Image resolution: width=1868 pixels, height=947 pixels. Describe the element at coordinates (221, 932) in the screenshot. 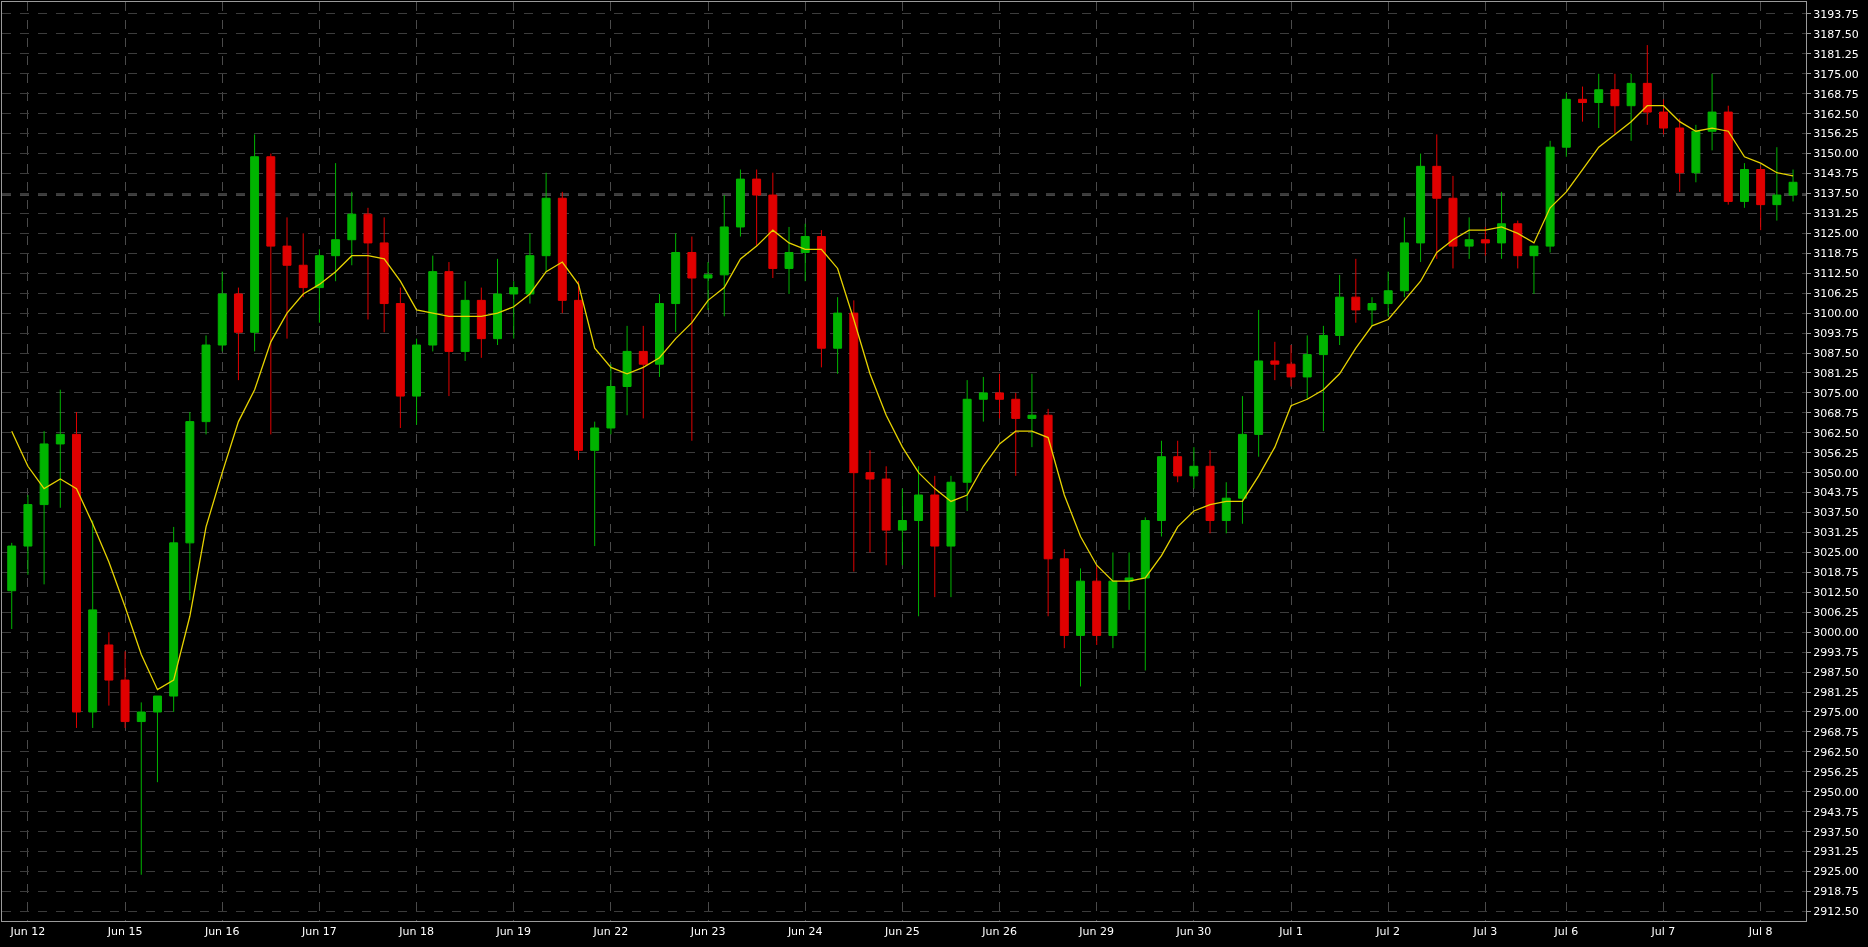

I see `x-tick-label: Jun 16` at that location.